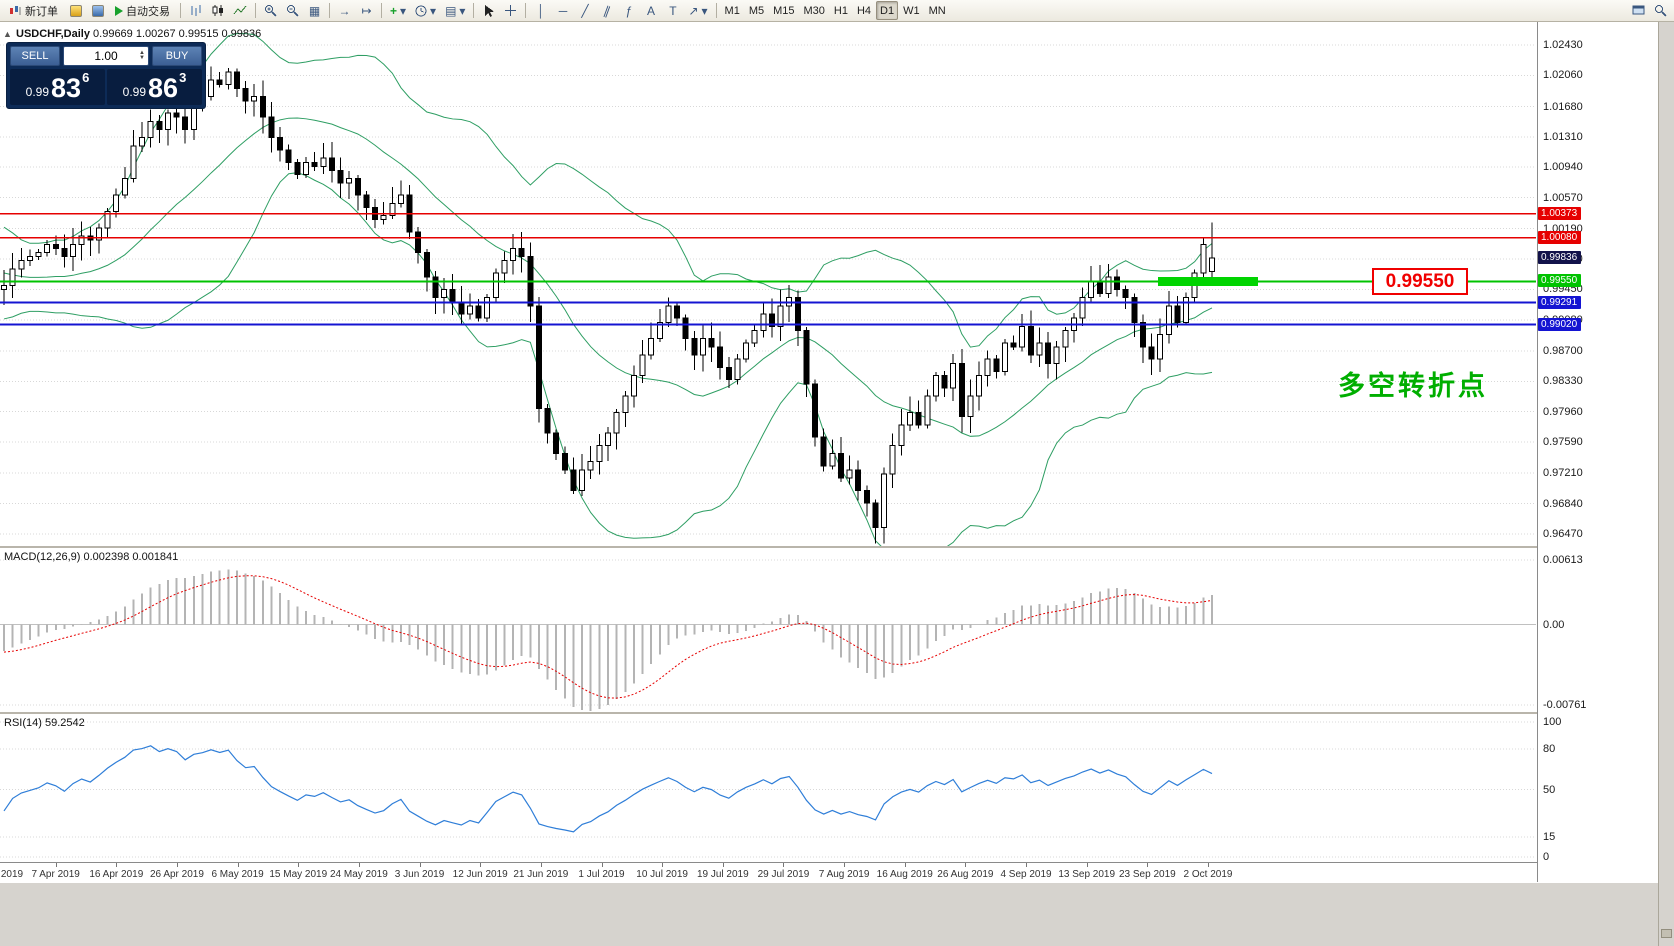 This screenshot has height=946, width=1674. What do you see at coordinates (134, 92) in the screenshot?
I see `buy-price-prefix: 0.99` at bounding box center [134, 92].